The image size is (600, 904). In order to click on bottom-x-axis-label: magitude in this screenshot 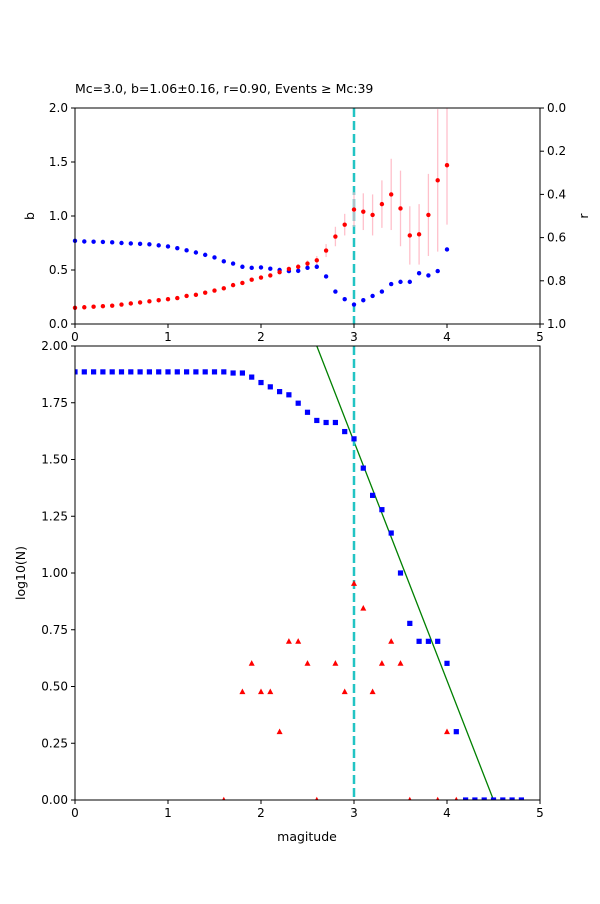, I will do `click(307, 836)`.